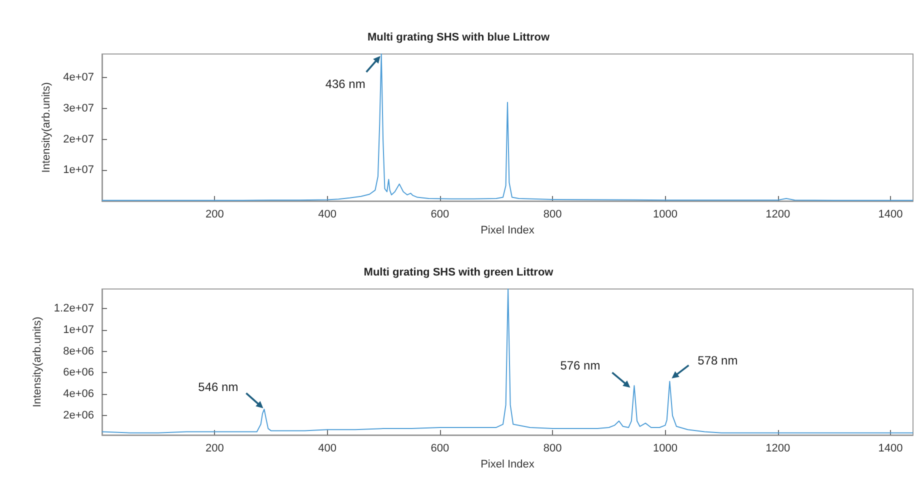 The height and width of the screenshot is (492, 917). What do you see at coordinates (78, 139) in the screenshot?
I see `y-tick-label: 2e+07` at bounding box center [78, 139].